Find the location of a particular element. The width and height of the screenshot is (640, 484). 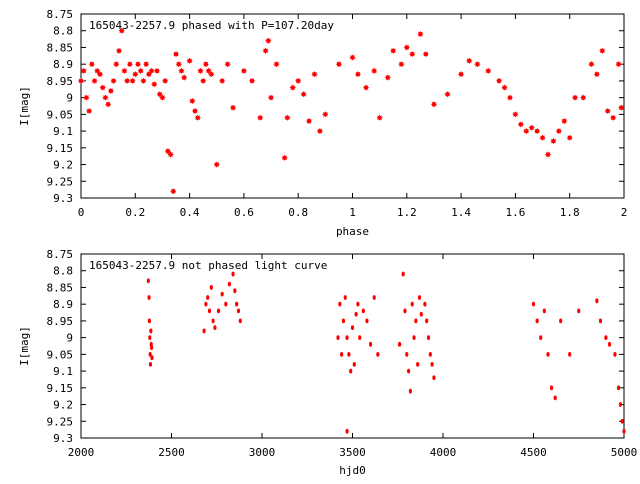

x-tick-label: 3500 is located at coordinates (352, 452).